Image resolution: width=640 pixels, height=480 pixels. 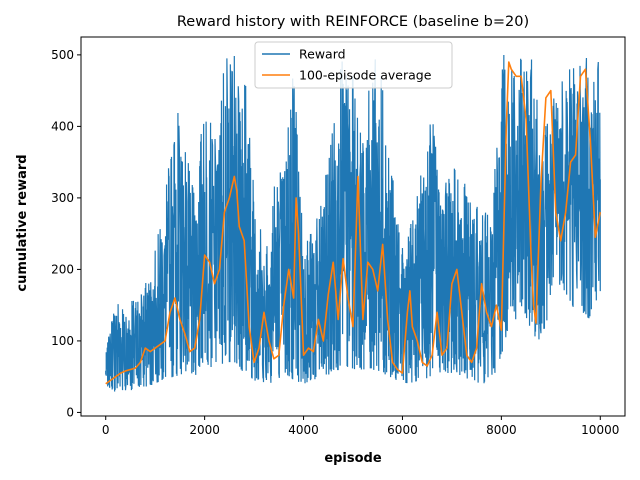 I want to click on legend-label: 100-episode average, so click(x=365, y=75).